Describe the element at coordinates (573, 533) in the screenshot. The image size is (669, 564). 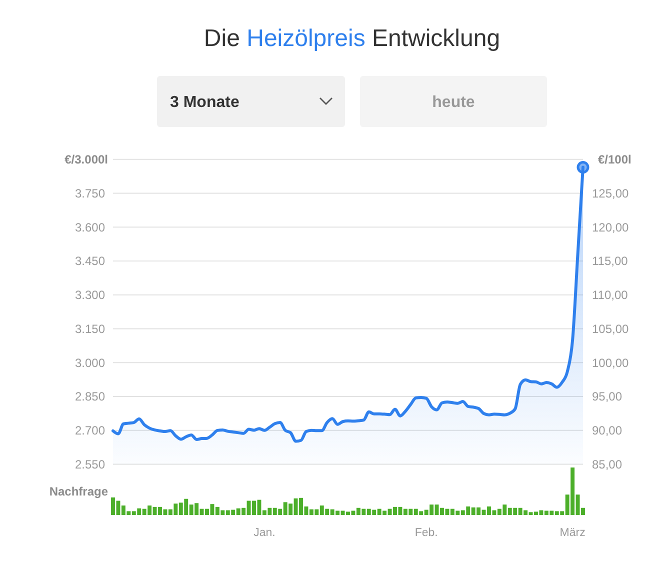
I see `x-tick-label: März` at that location.